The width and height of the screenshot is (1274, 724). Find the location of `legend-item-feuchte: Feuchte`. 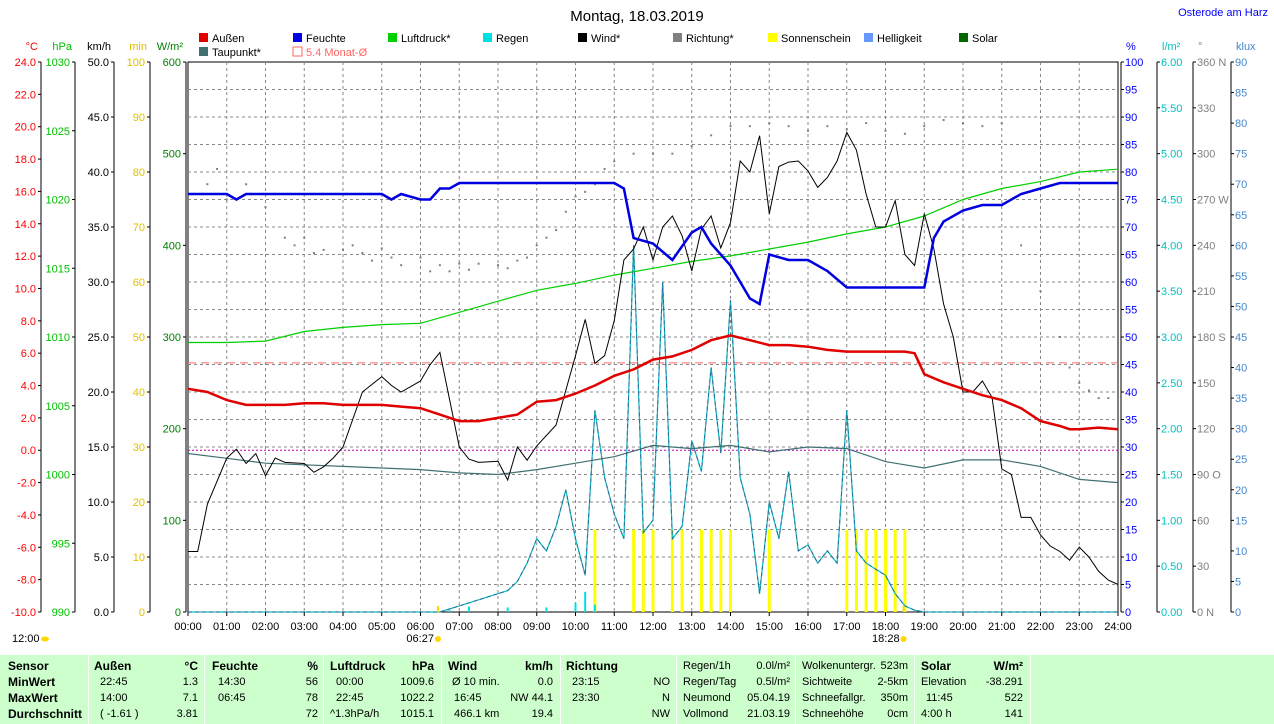

legend-item-feuchte: Feuchte is located at coordinates (319, 39).